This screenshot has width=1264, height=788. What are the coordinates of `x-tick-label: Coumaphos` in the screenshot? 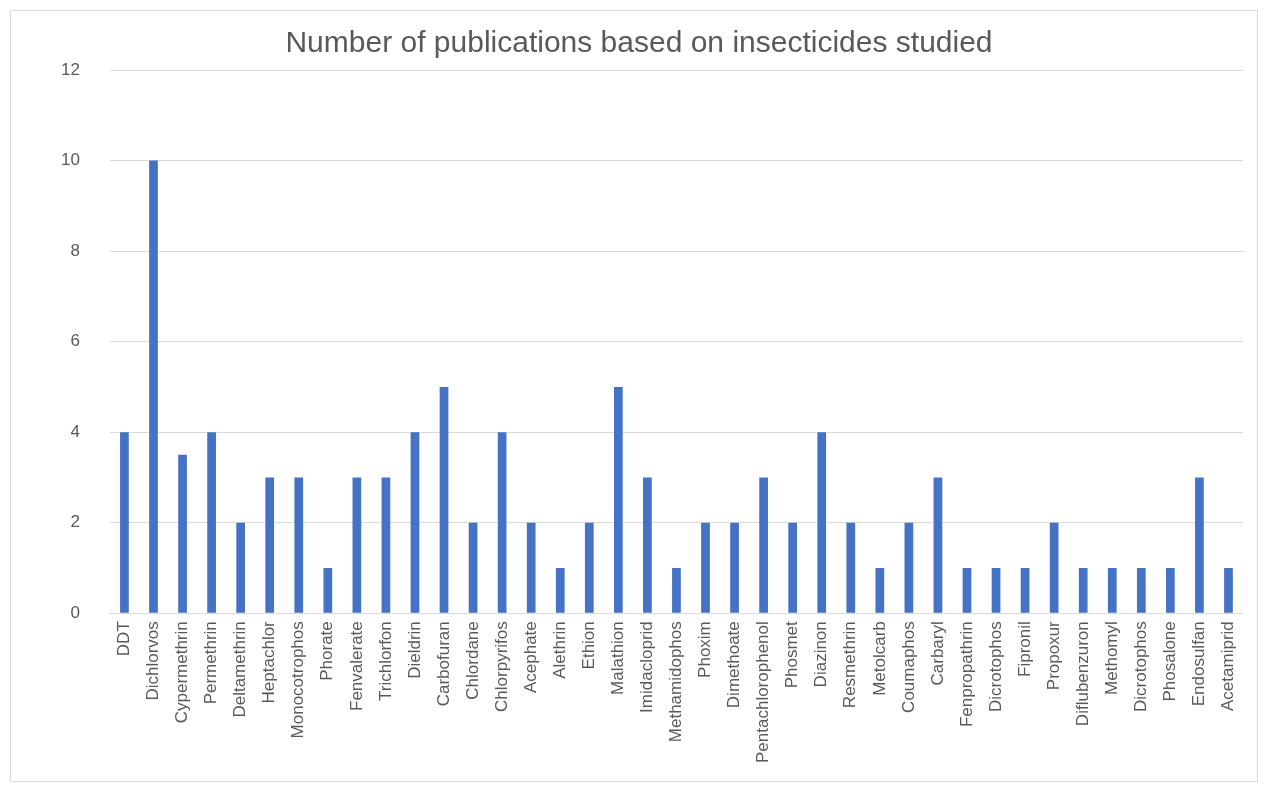 It's located at (908, 667).